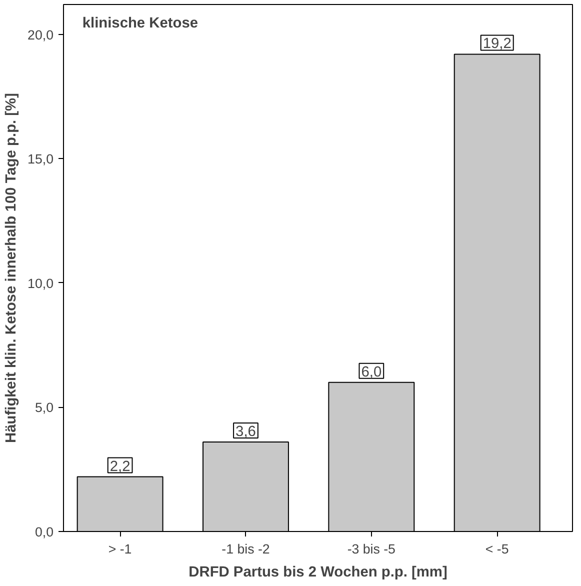 The height and width of the screenshot is (586, 581). What do you see at coordinates (318, 572) in the screenshot?
I see `x-axis-title: DRFD Partus bis 2 Wochen p.p. [mm]` at bounding box center [318, 572].